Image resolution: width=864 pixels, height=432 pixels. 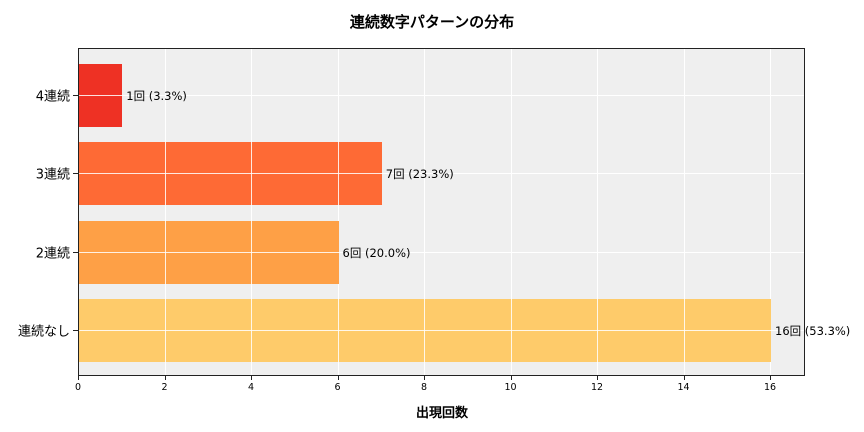 What do you see at coordinates (683, 387) in the screenshot?
I see `x-tick-label: 14` at bounding box center [683, 387].